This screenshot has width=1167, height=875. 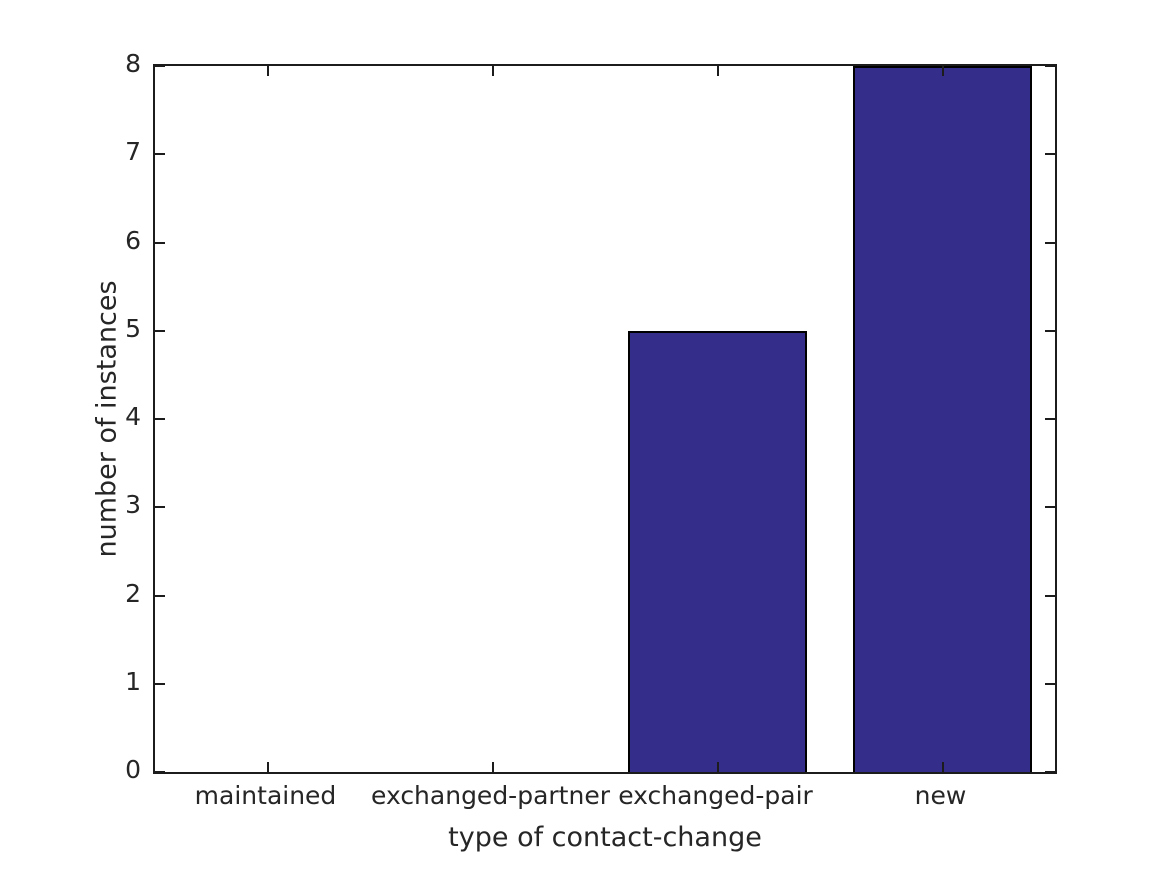 What do you see at coordinates (265, 795) in the screenshot?
I see `x-tick-label: maintained` at bounding box center [265, 795].